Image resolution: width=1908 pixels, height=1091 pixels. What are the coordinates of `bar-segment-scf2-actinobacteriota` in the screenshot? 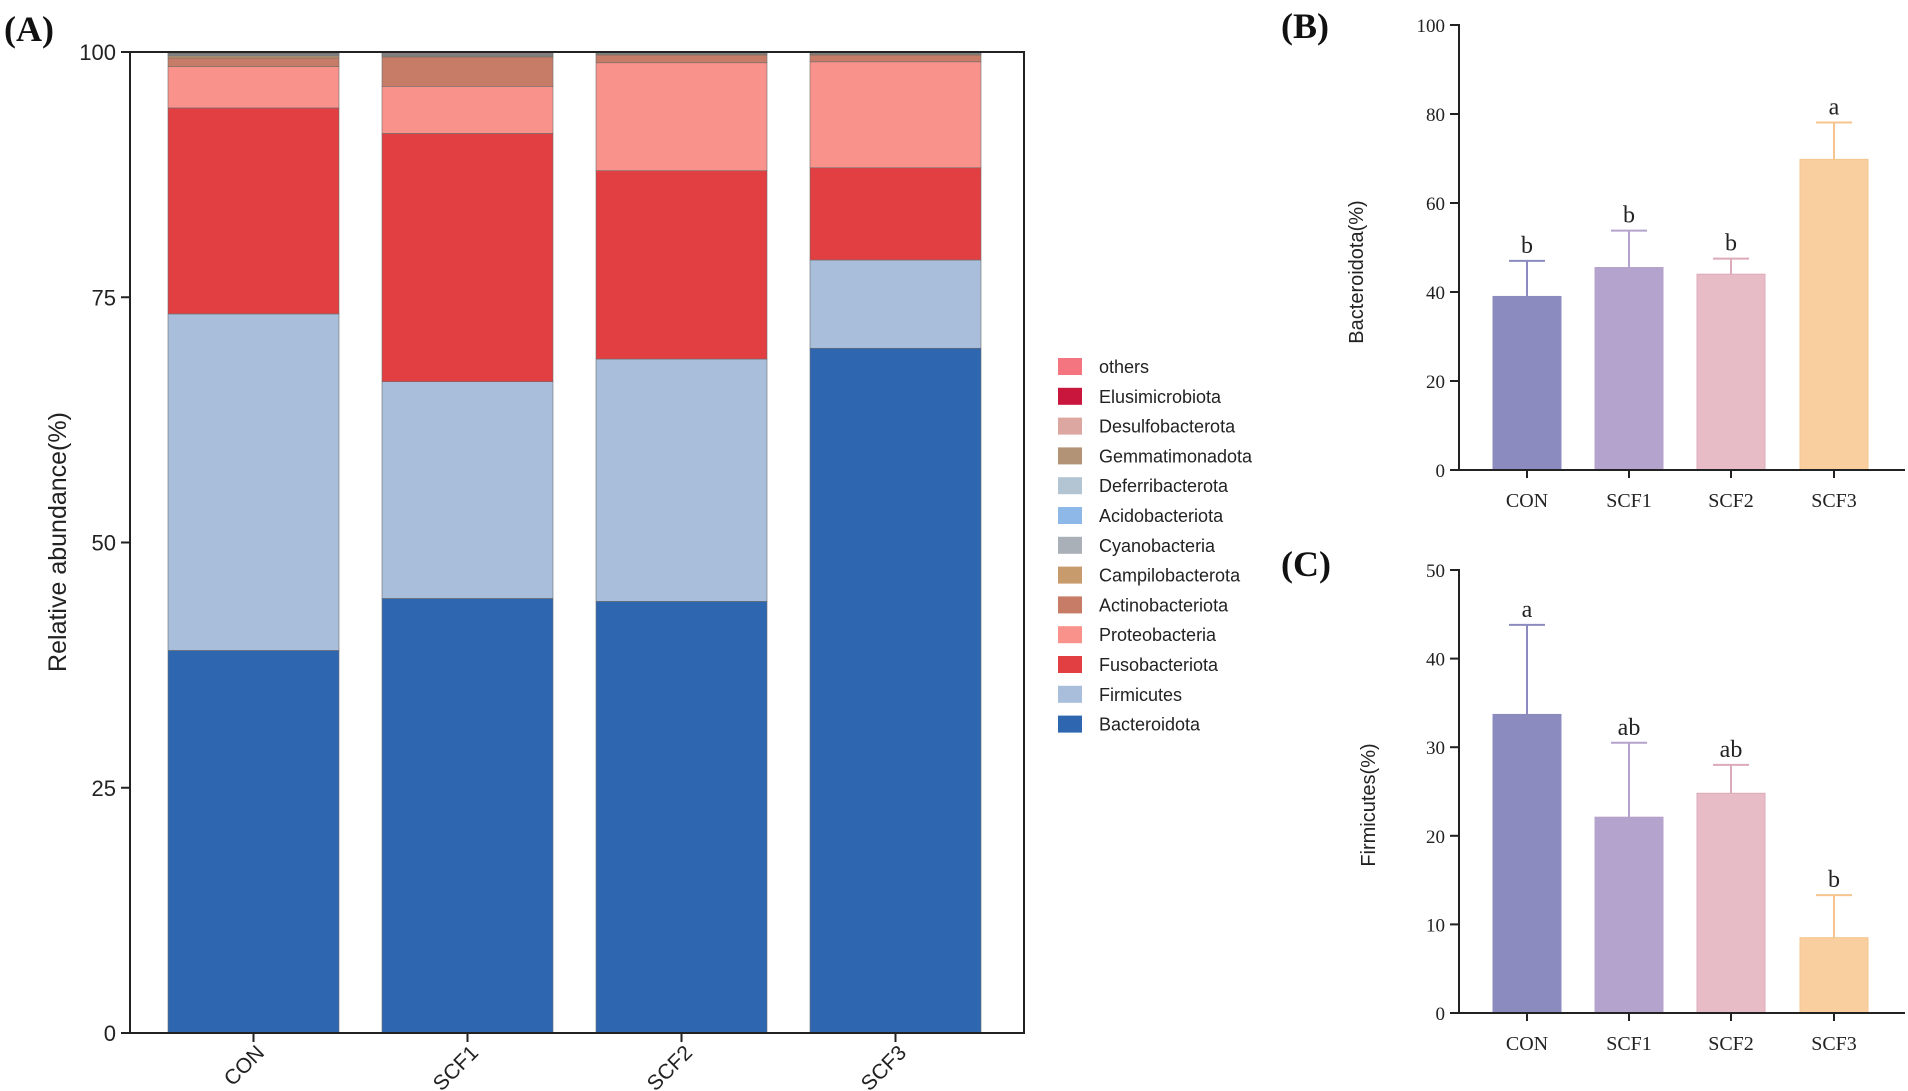 It's located at (681, 59).